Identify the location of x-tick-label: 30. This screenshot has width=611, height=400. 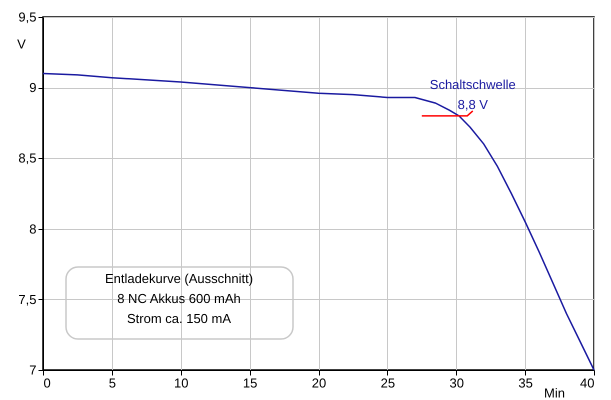
(457, 383).